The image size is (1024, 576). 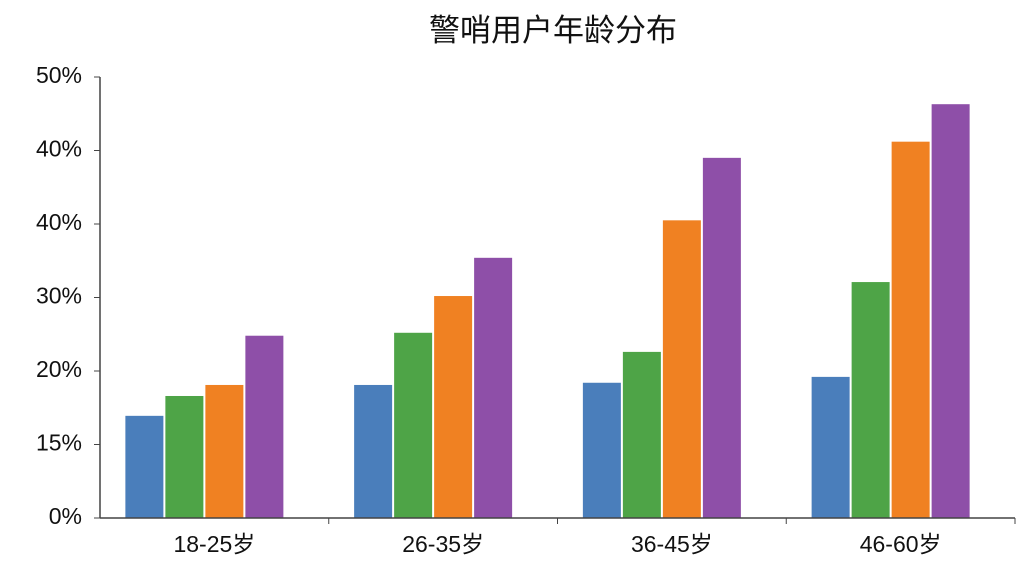 What do you see at coordinates (443, 544) in the screenshot?
I see `x-tick-label: 26-35岁` at bounding box center [443, 544].